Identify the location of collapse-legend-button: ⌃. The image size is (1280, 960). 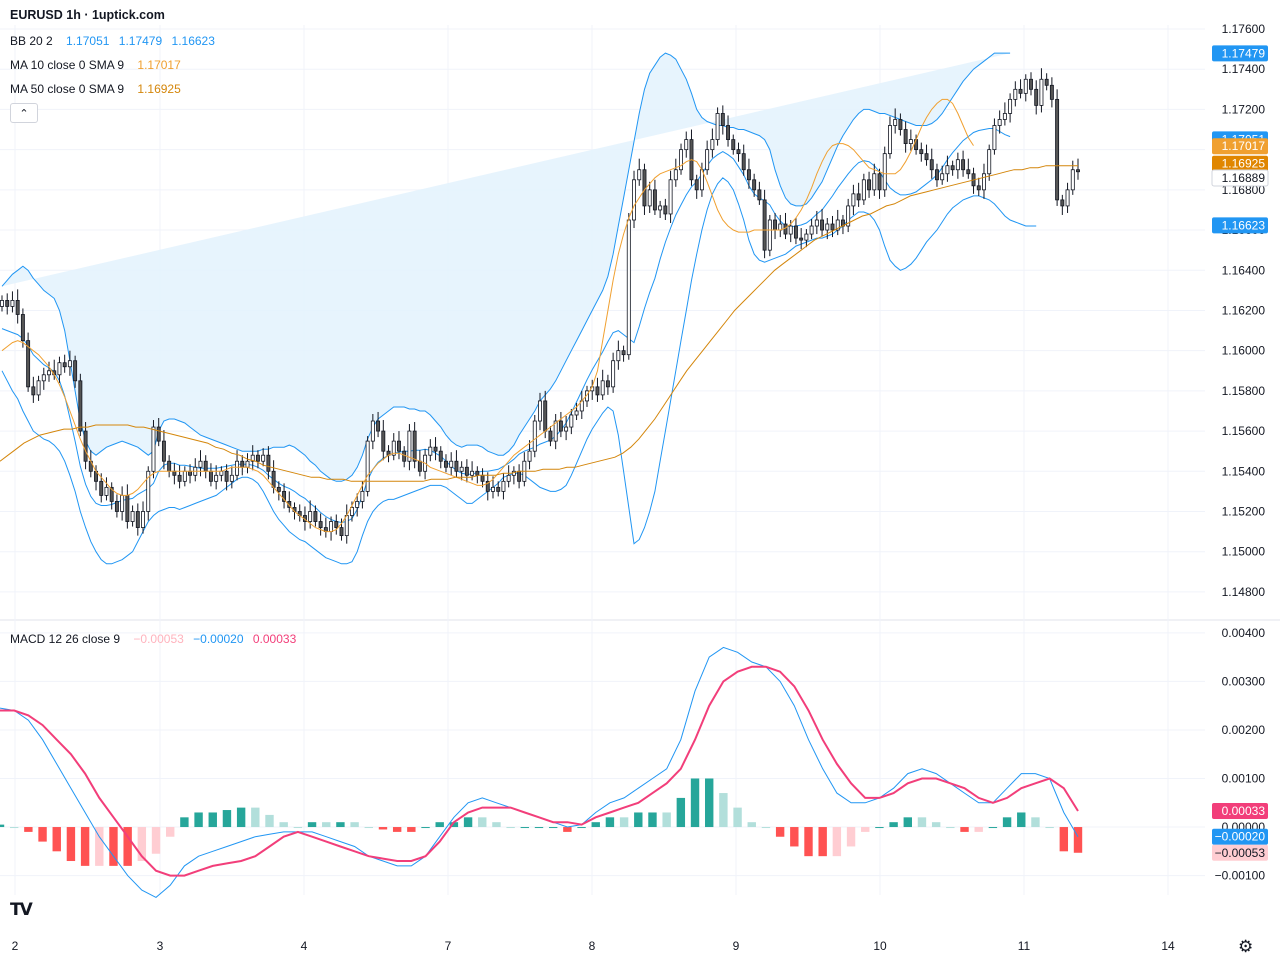
(24, 113).